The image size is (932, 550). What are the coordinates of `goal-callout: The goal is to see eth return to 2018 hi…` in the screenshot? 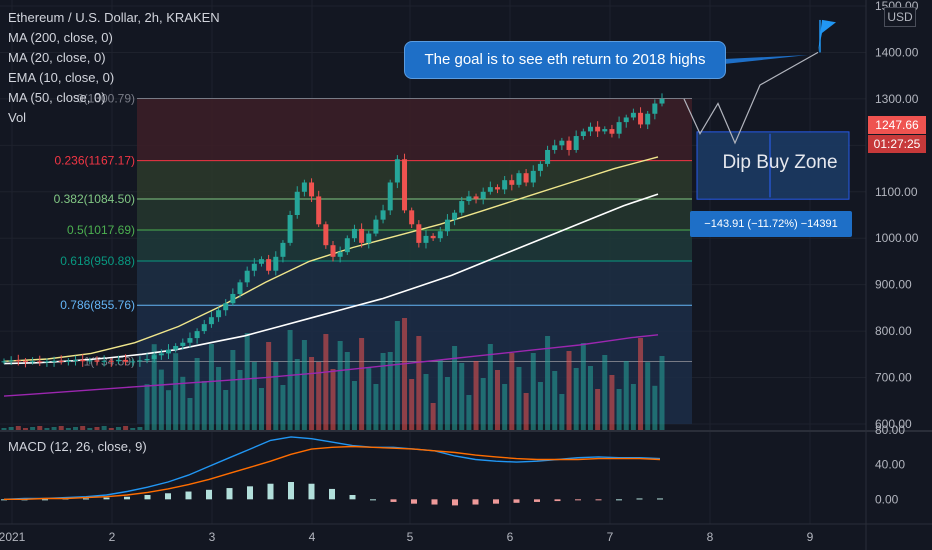 It's located at (565, 60).